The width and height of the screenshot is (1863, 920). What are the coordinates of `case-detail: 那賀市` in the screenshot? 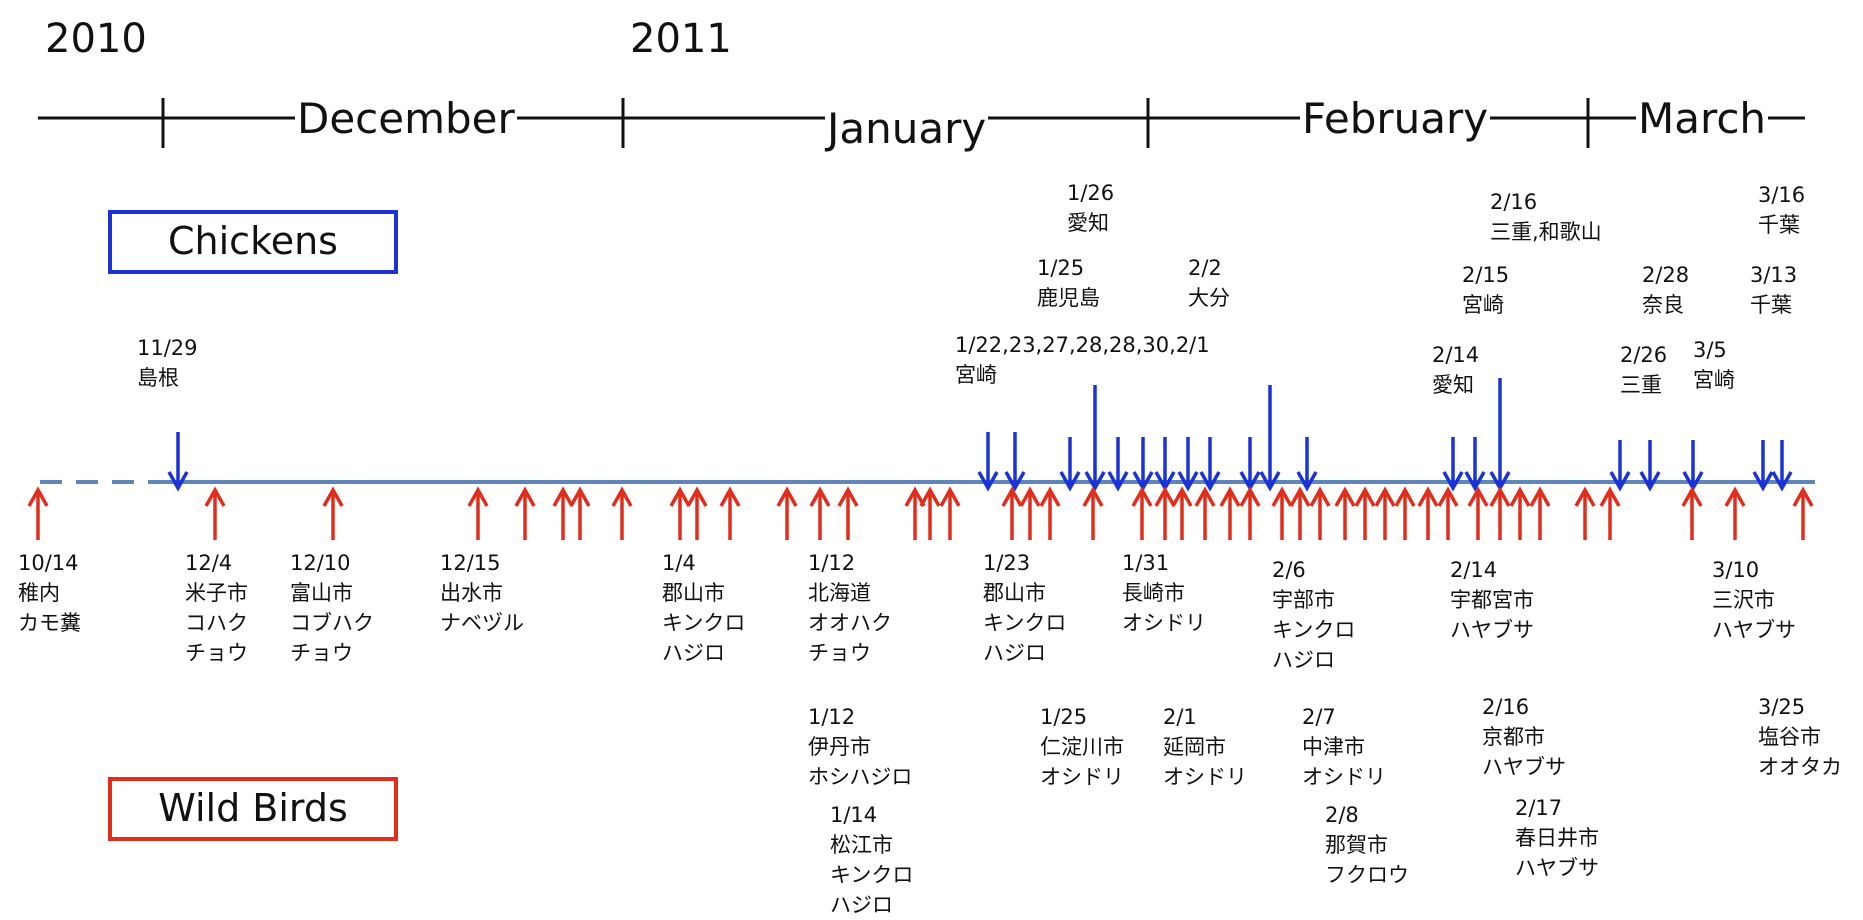 It's located at (1356, 845).